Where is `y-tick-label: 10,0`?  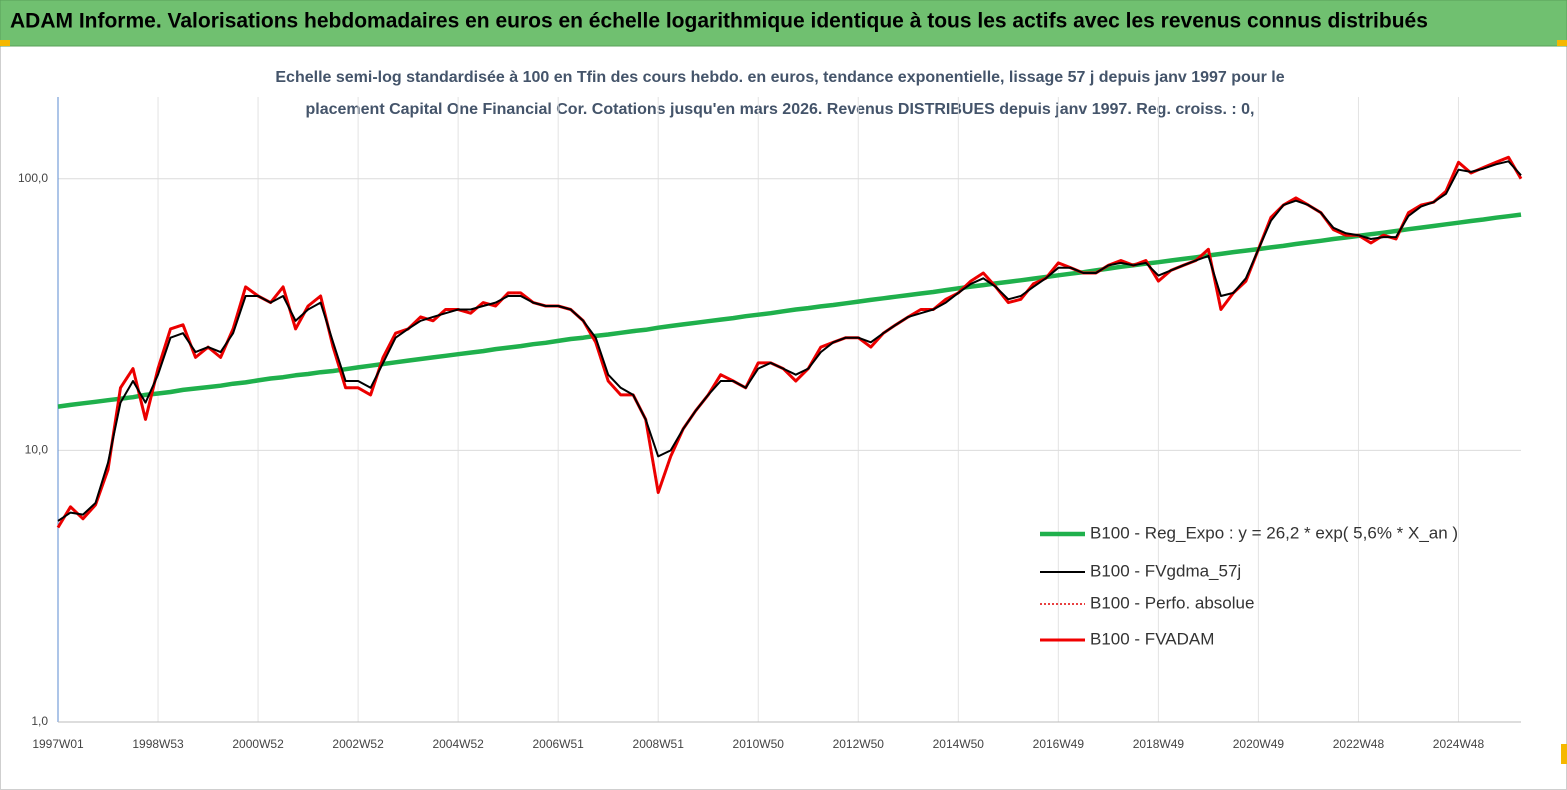
y-tick-label: 10,0 is located at coordinates (37, 450).